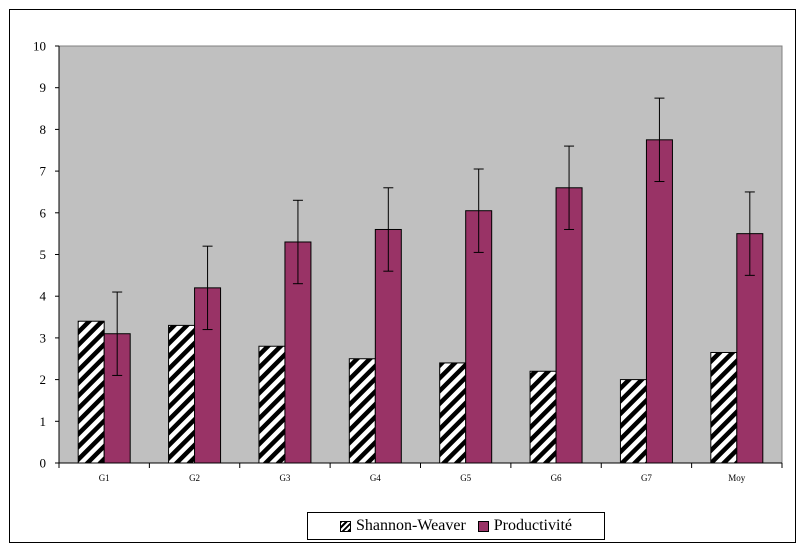 The width and height of the screenshot is (805, 544). I want to click on y-tick-label: 3, so click(43, 337).